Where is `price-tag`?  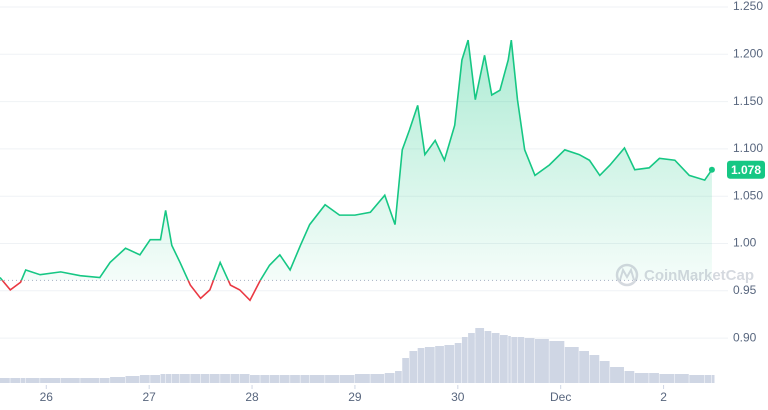 price-tag is located at coordinates (746, 169).